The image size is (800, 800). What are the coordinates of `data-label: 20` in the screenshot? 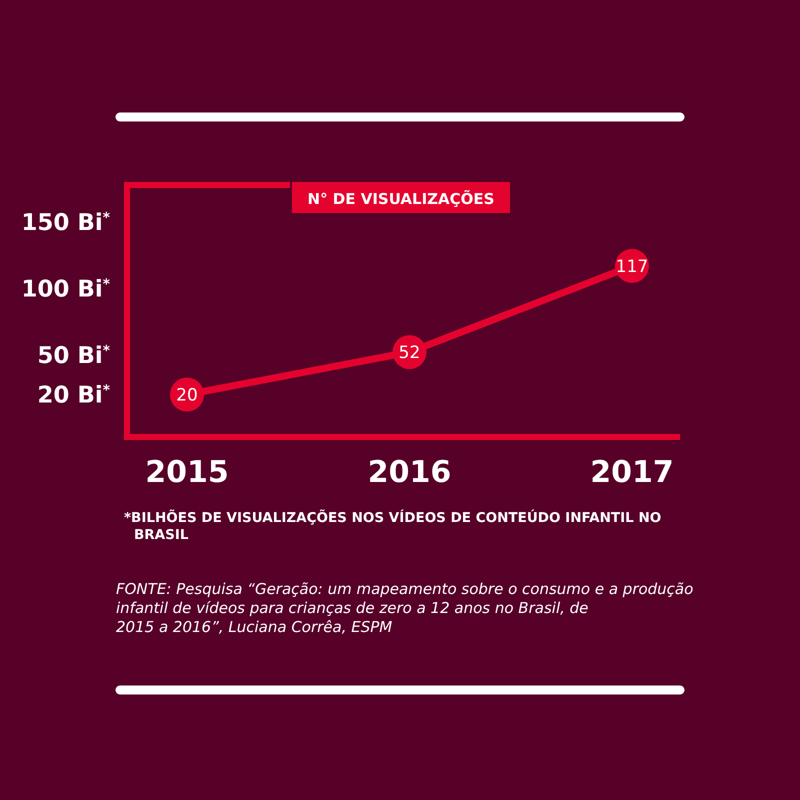 It's located at (187, 396).